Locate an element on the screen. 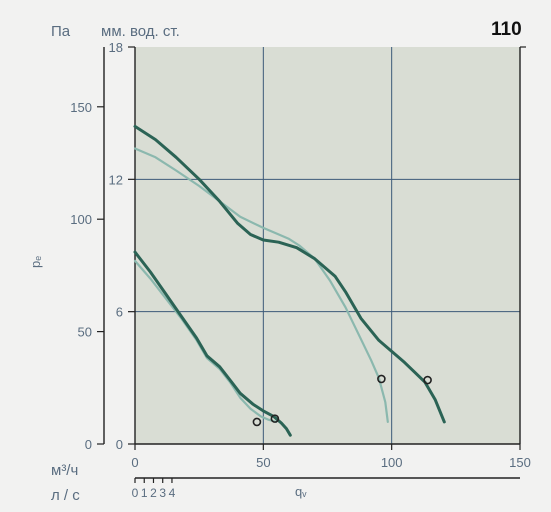  ls-tick-label: 2 is located at coordinates (153, 493).